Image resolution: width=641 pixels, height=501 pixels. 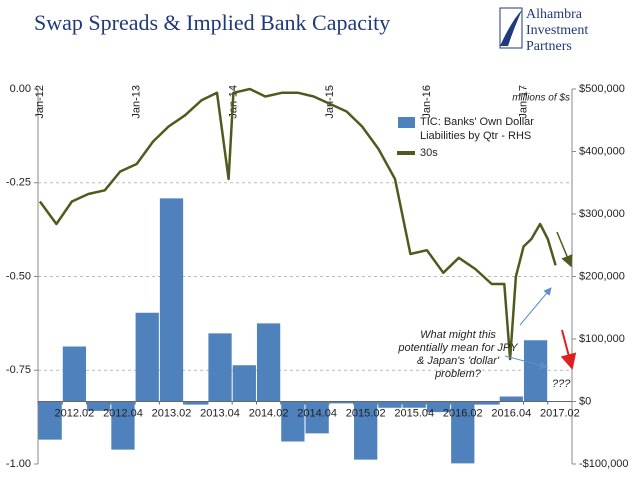 What do you see at coordinates (557, 30) in the screenshot?
I see `logo-text: Investment` at bounding box center [557, 30].